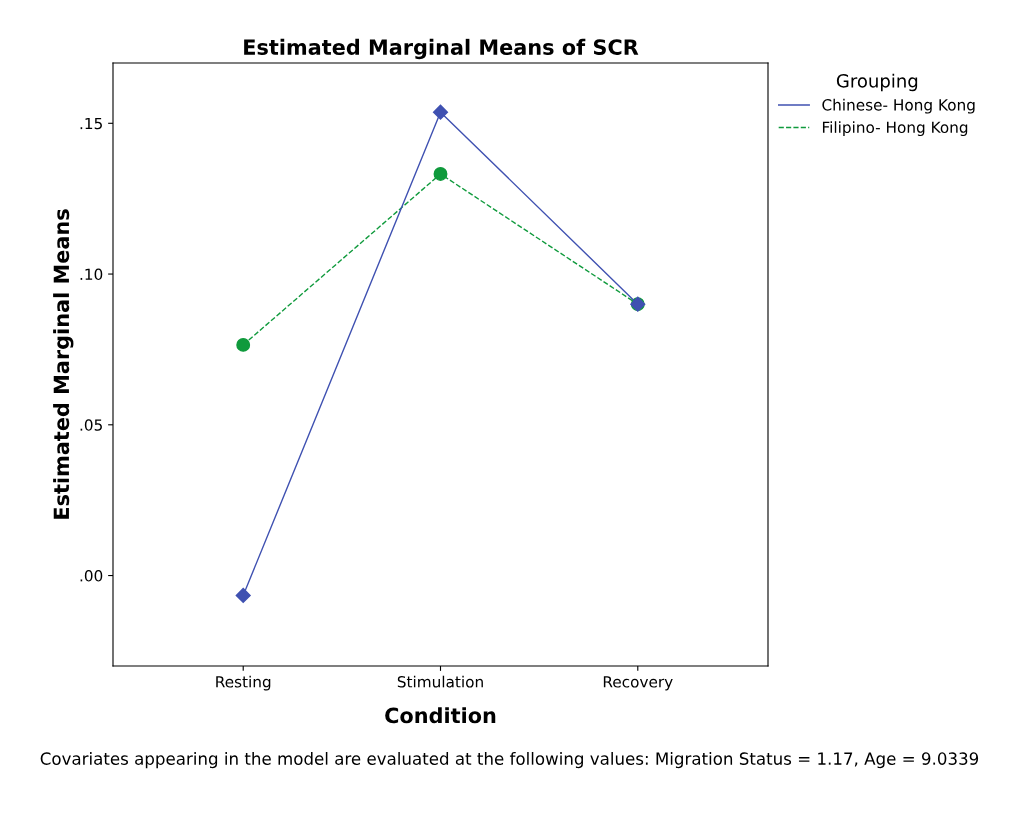  What do you see at coordinates (91, 274) in the screenshot?
I see `y-tick-label: .10` at bounding box center [91, 274].